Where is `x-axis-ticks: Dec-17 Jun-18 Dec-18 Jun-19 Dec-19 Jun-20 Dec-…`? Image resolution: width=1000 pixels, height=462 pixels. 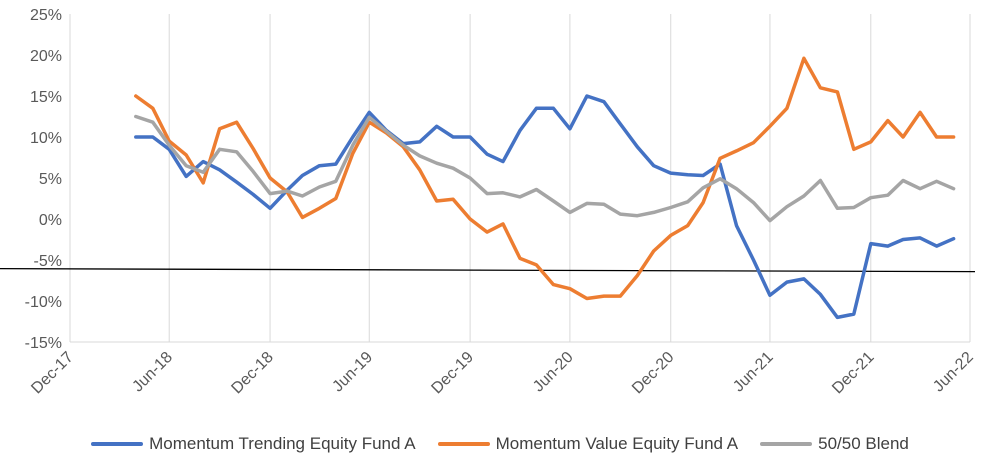
x-axis-ticks: Dec-17 Jun-18 Dec-18 Jun-19 Dec-19 Jun-20 Dec-… is located at coordinates (502, 373).